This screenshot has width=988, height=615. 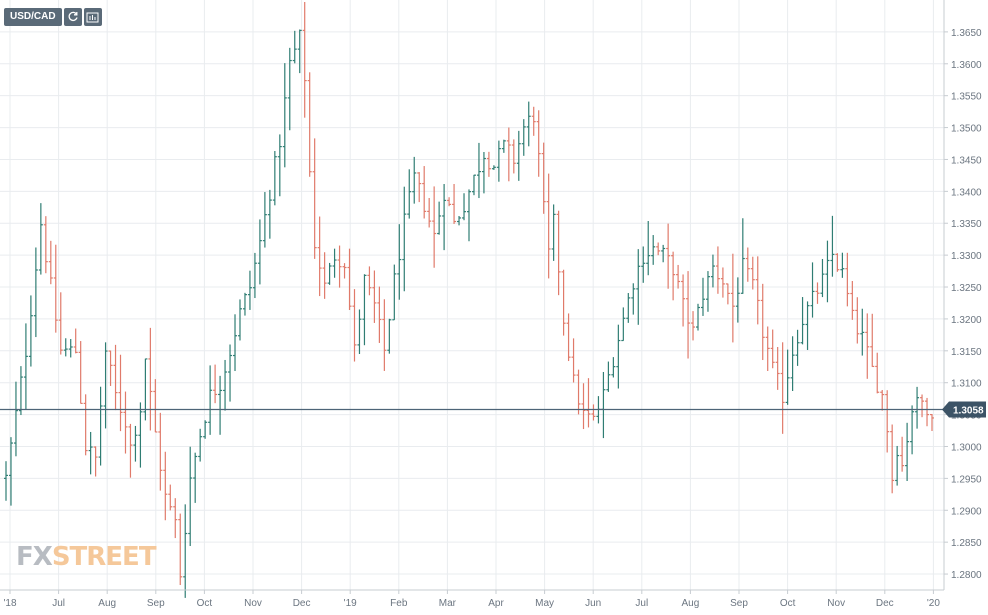 What do you see at coordinates (966, 543) in the screenshot?
I see `y-tick-label: 1.2850` at bounding box center [966, 543].